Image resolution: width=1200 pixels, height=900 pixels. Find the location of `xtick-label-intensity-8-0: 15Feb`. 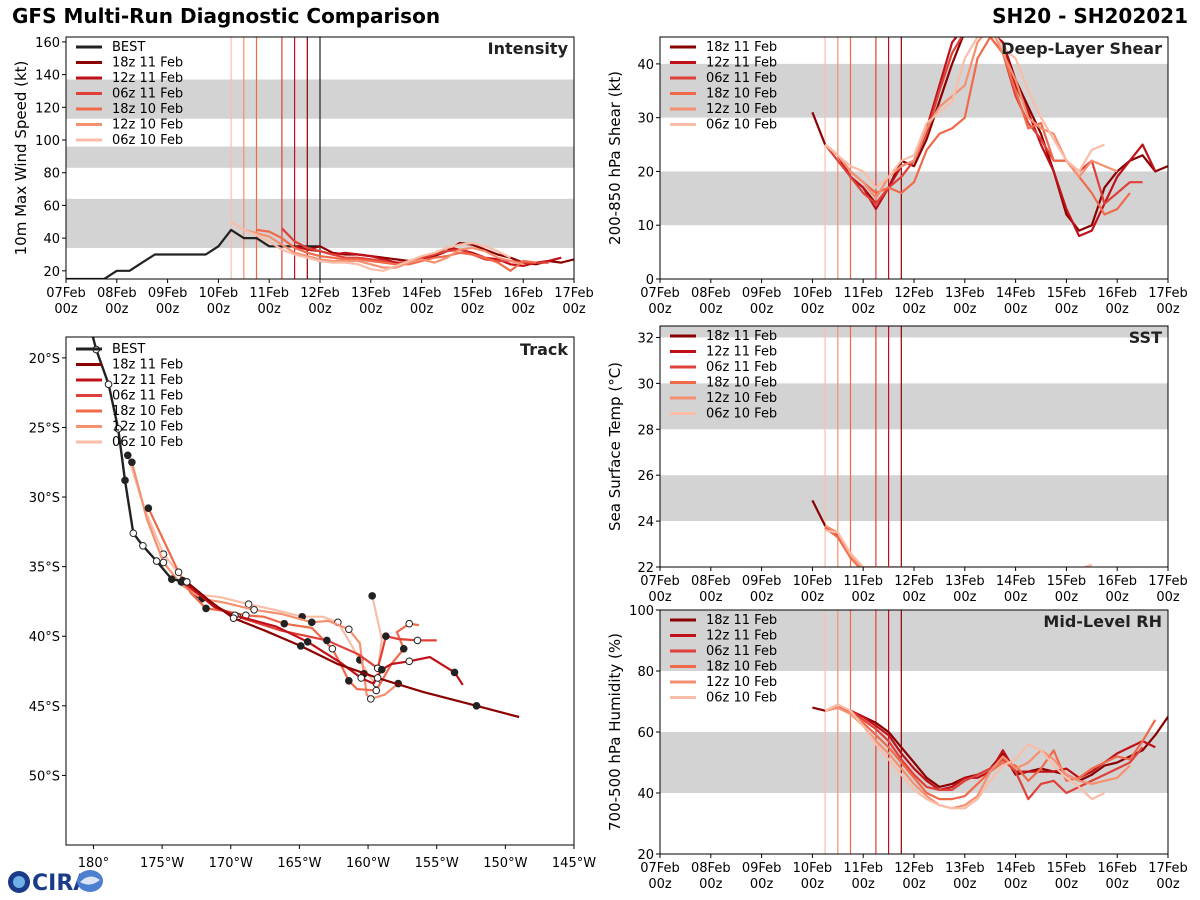

xtick-label-intensity-8-0: 15Feb is located at coordinates (473, 293).